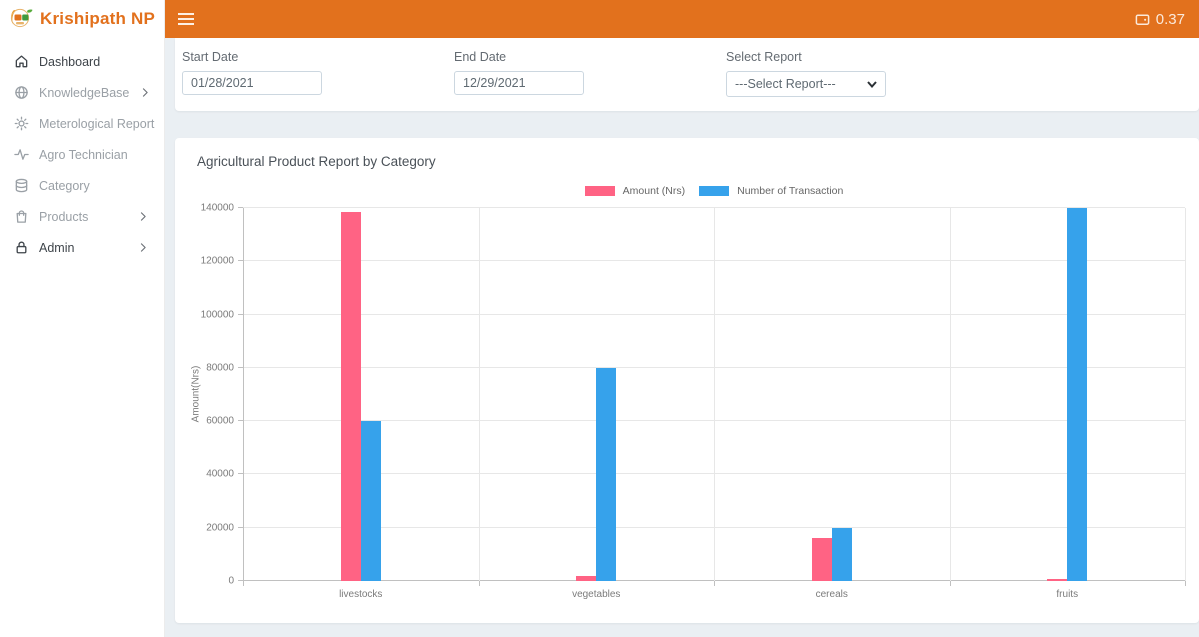 The height and width of the screenshot is (637, 1199). I want to click on bar-livestocks-amount, so click(350, 396).